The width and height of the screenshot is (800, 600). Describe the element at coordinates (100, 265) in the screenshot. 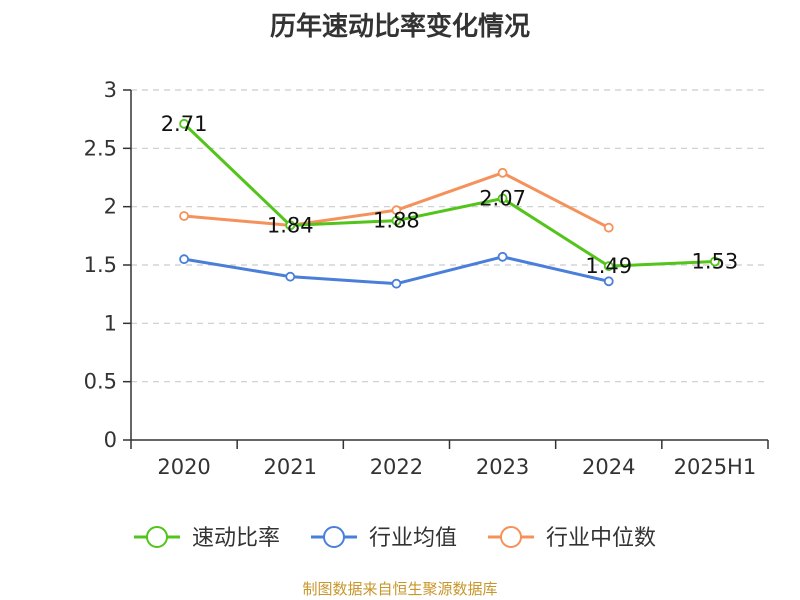

I see `y-tick-label: 1.5` at that location.